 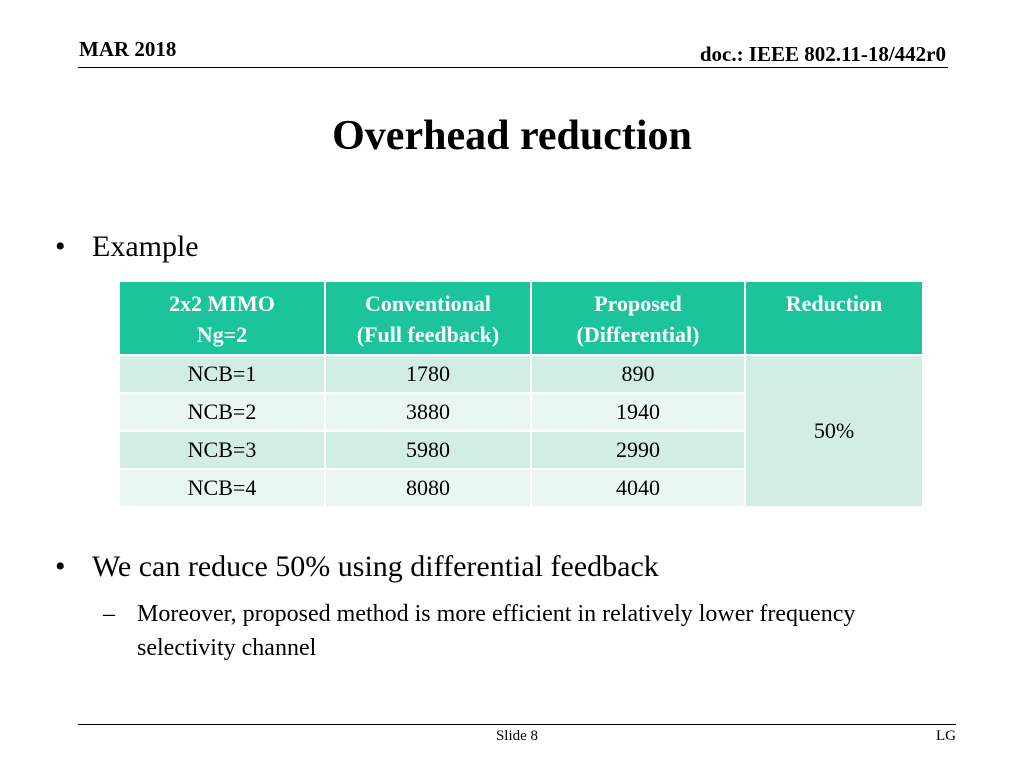 I want to click on cell-proposed: 4040, so click(x=638, y=488).